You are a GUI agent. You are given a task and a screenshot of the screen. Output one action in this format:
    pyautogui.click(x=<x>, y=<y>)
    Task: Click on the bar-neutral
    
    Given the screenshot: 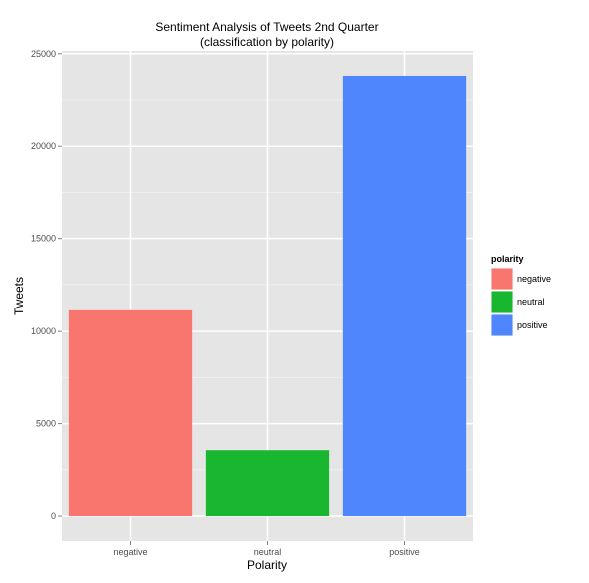 What is the action you would take?
    pyautogui.click(x=267, y=483)
    